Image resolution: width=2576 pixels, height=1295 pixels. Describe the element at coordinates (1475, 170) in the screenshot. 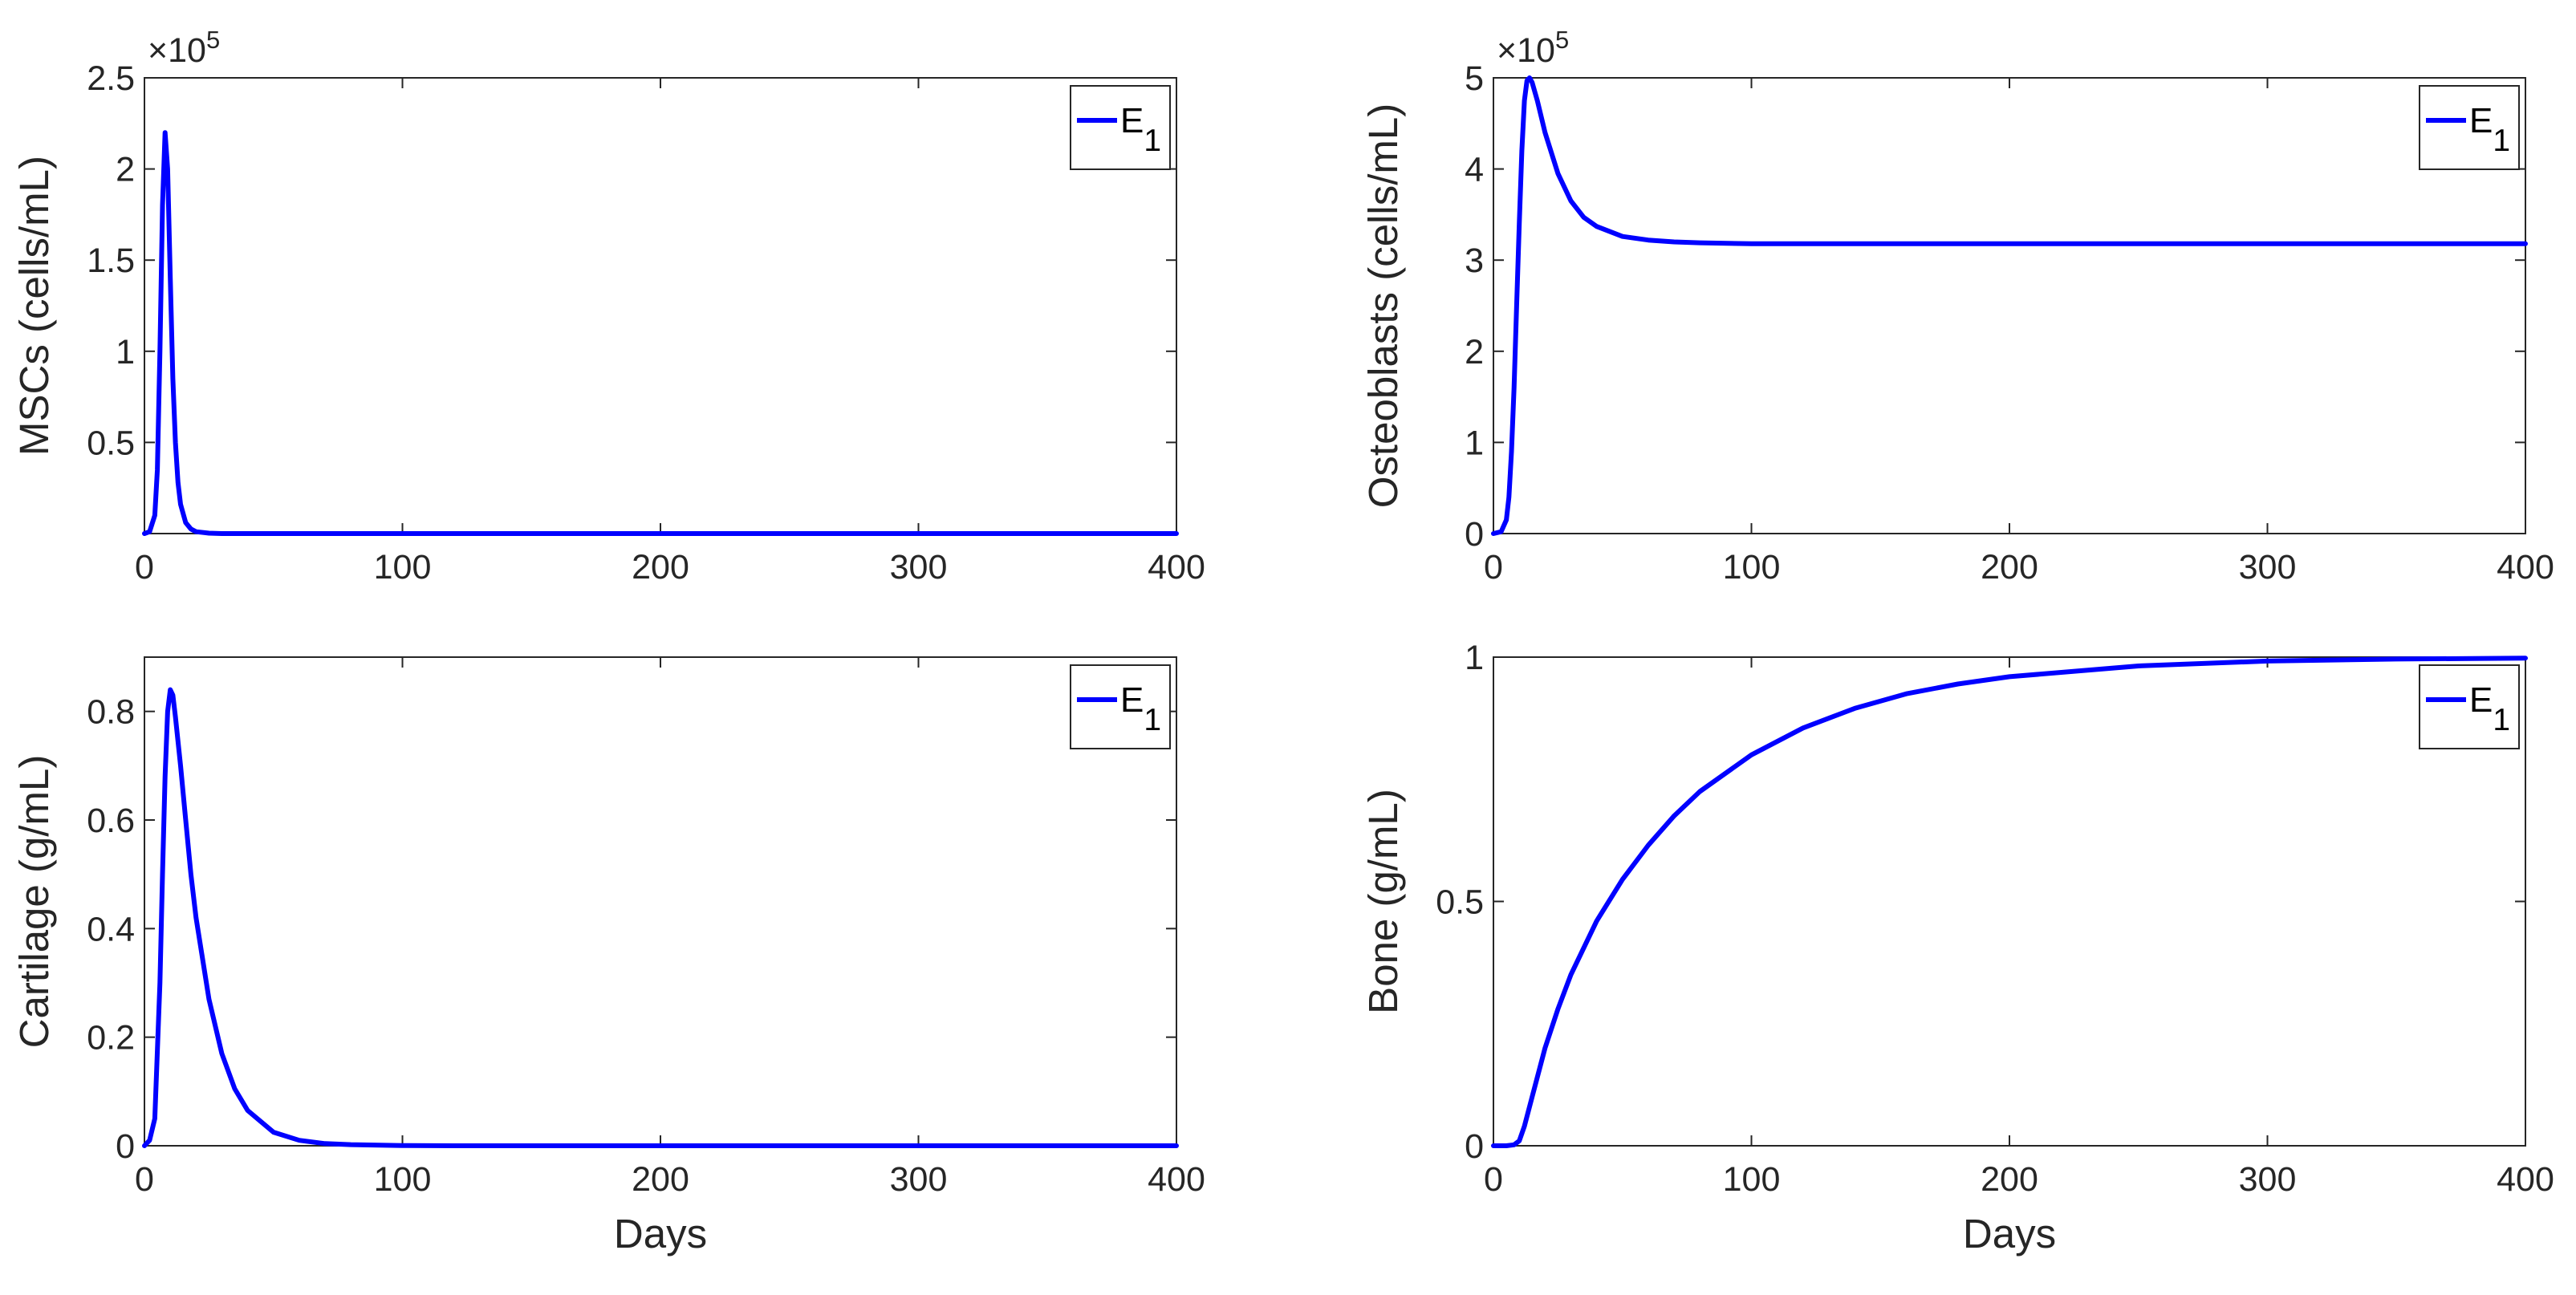

I see `y-tick-label: 4` at that location.